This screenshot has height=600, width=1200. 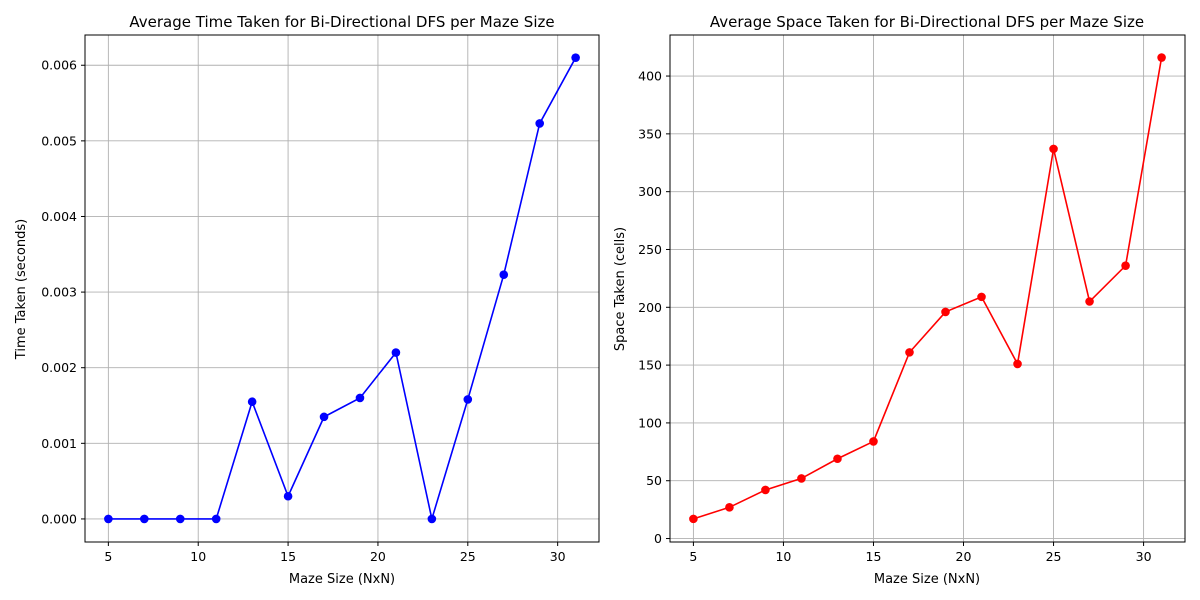 What do you see at coordinates (1144, 556) in the screenshot?
I see `space-chart-x-tick-label: 30` at bounding box center [1144, 556].